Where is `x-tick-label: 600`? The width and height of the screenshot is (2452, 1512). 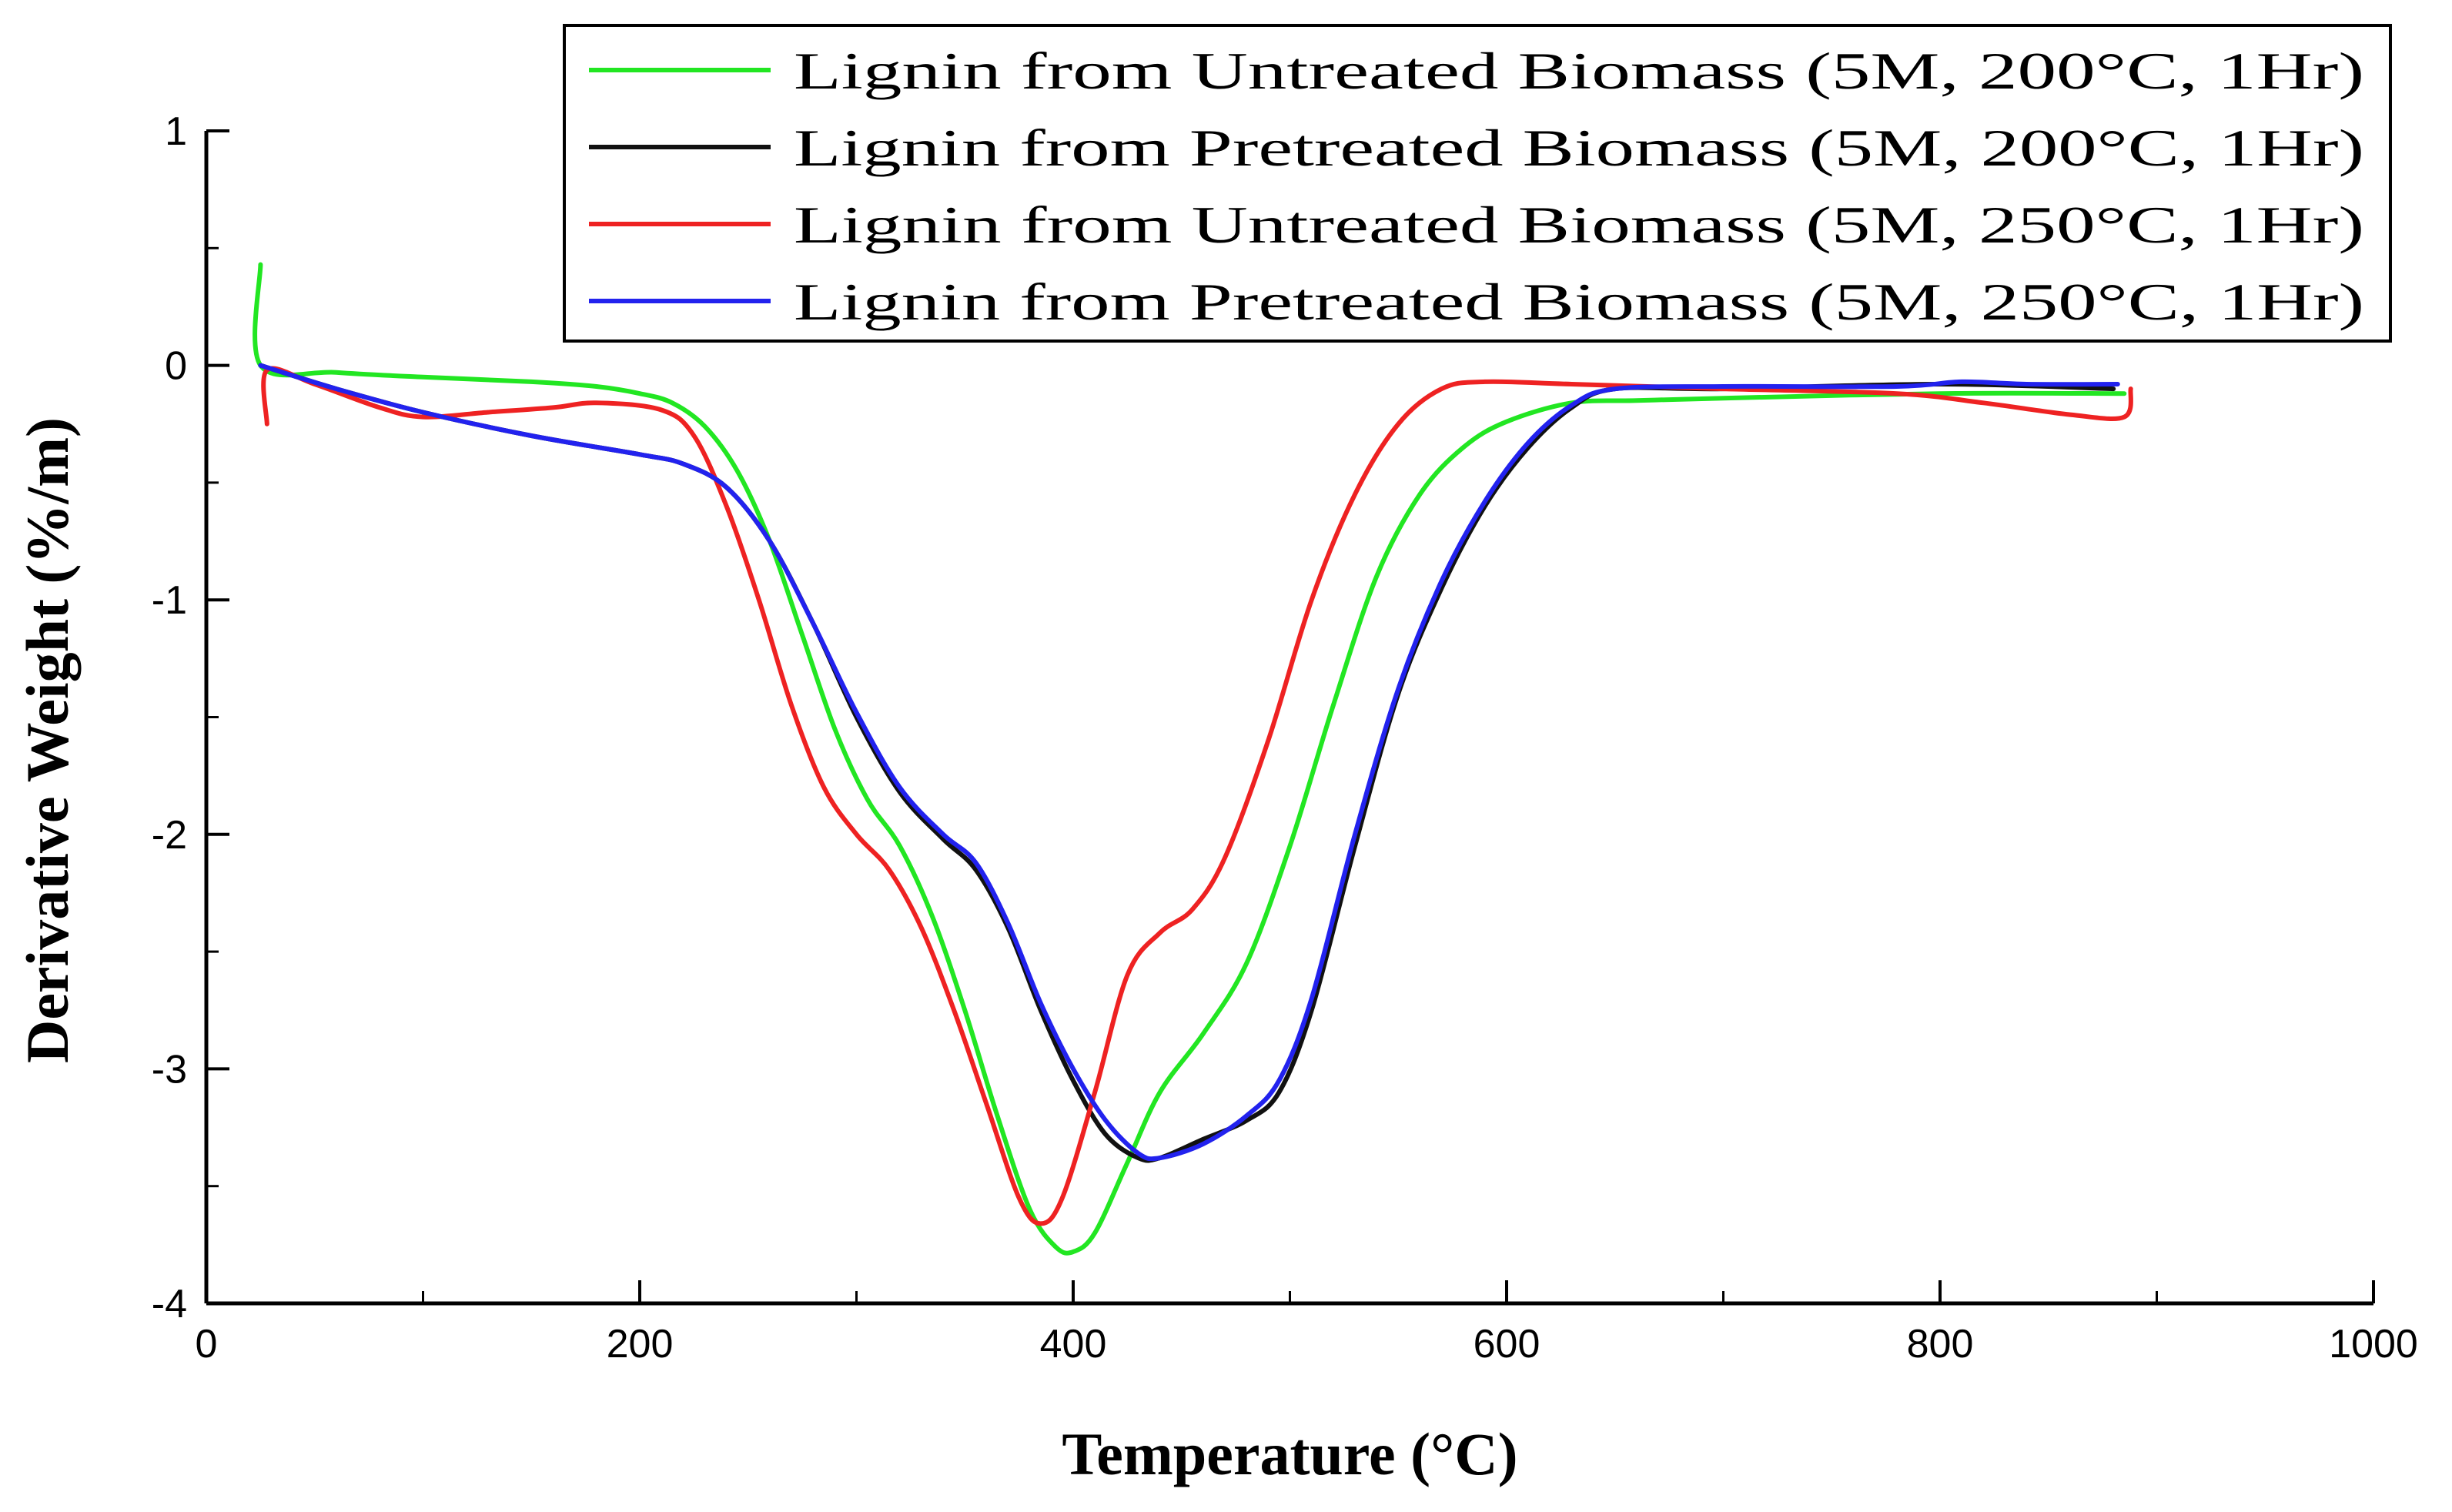 x-tick-label: 600 is located at coordinates (1507, 1344).